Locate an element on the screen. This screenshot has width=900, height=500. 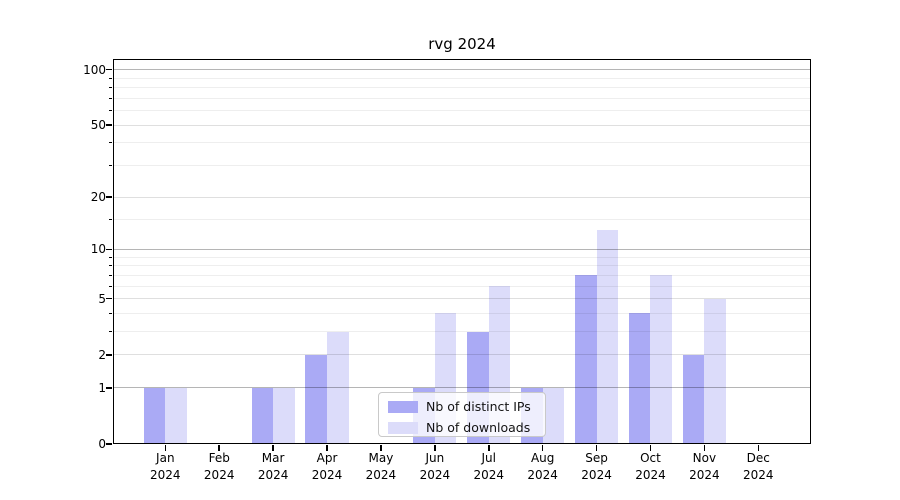
y-tick-label: 5 is located at coordinates (102, 298).